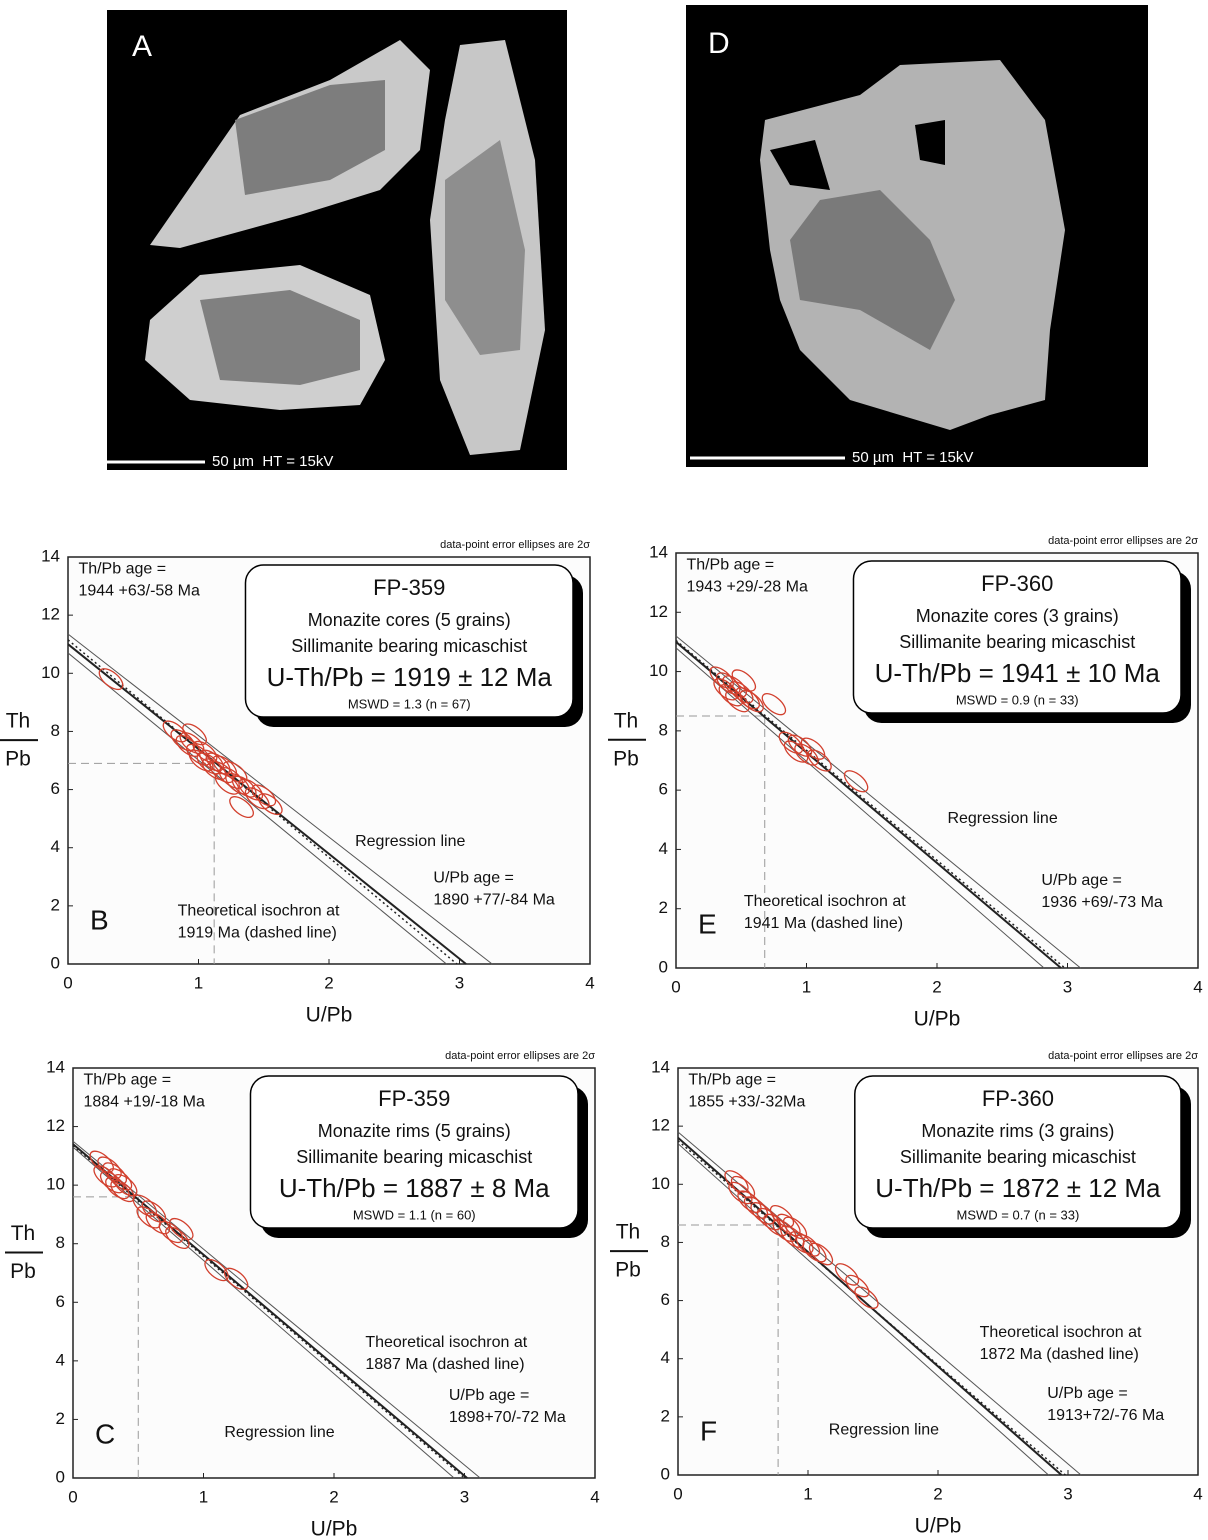 This screenshot has height=1540, width=1208. I want to click on annotation: 1919 Ma (dashed line), so click(257, 932).